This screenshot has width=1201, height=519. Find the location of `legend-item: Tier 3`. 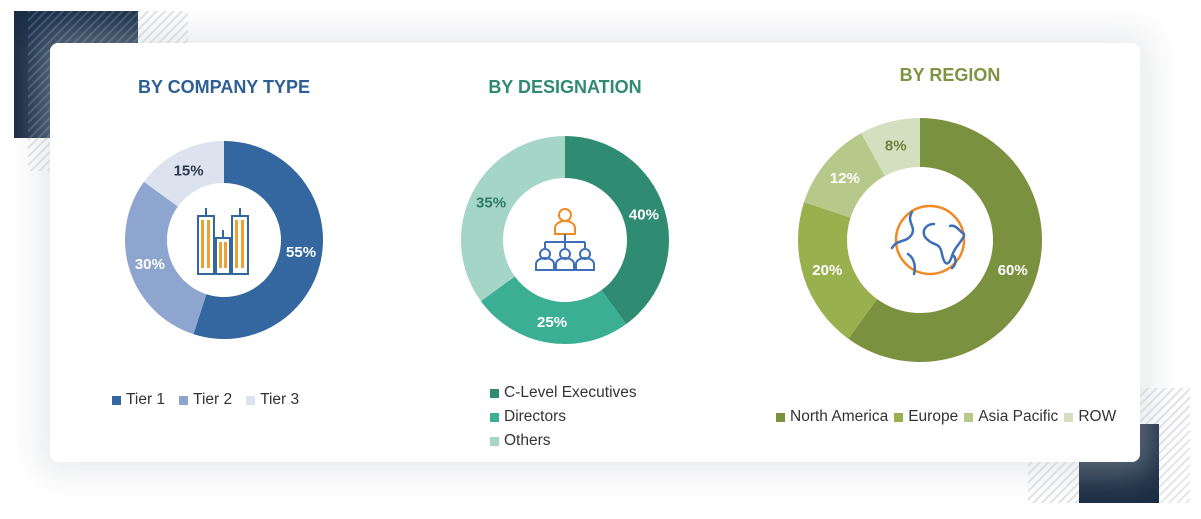

legend-item: Tier 3 is located at coordinates (272, 400).